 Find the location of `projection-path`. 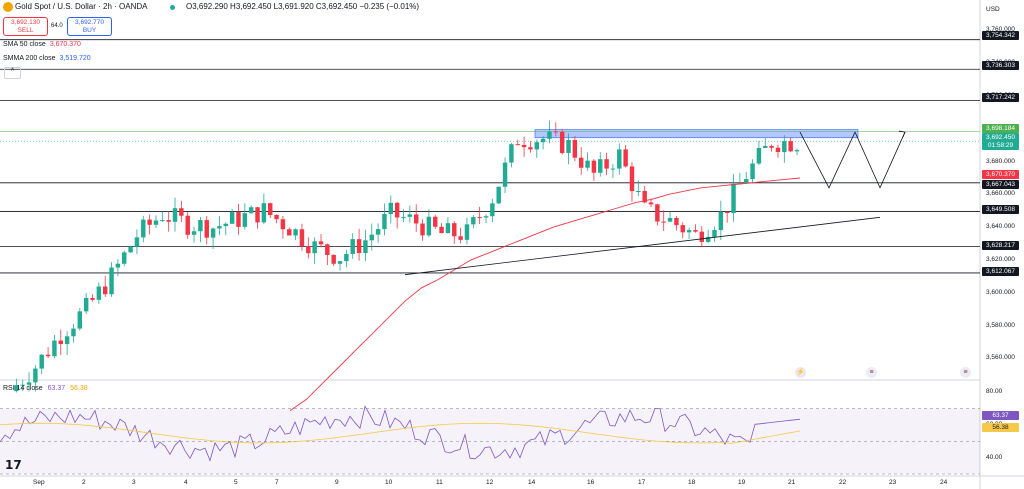

projection-path is located at coordinates (852, 160).